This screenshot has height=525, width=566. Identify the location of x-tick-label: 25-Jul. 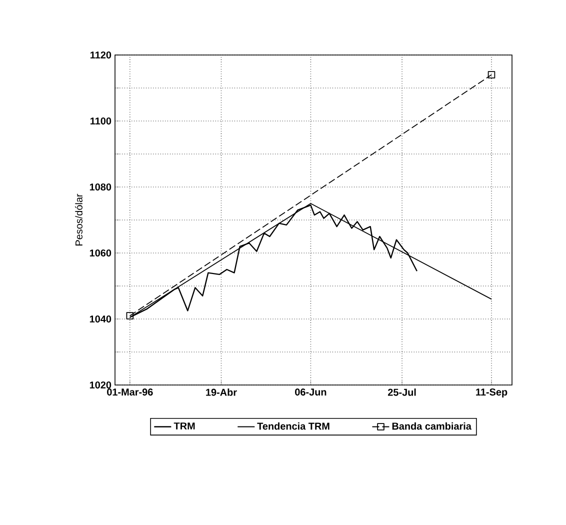
(402, 392).